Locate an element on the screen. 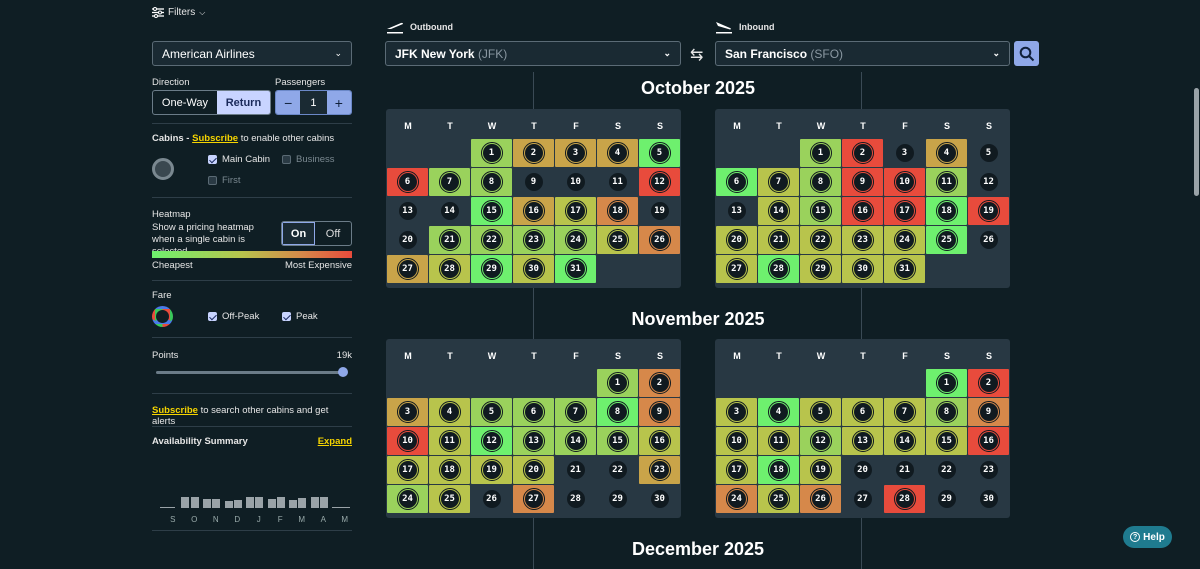  calendar-day: 23 is located at coordinates (659, 470).